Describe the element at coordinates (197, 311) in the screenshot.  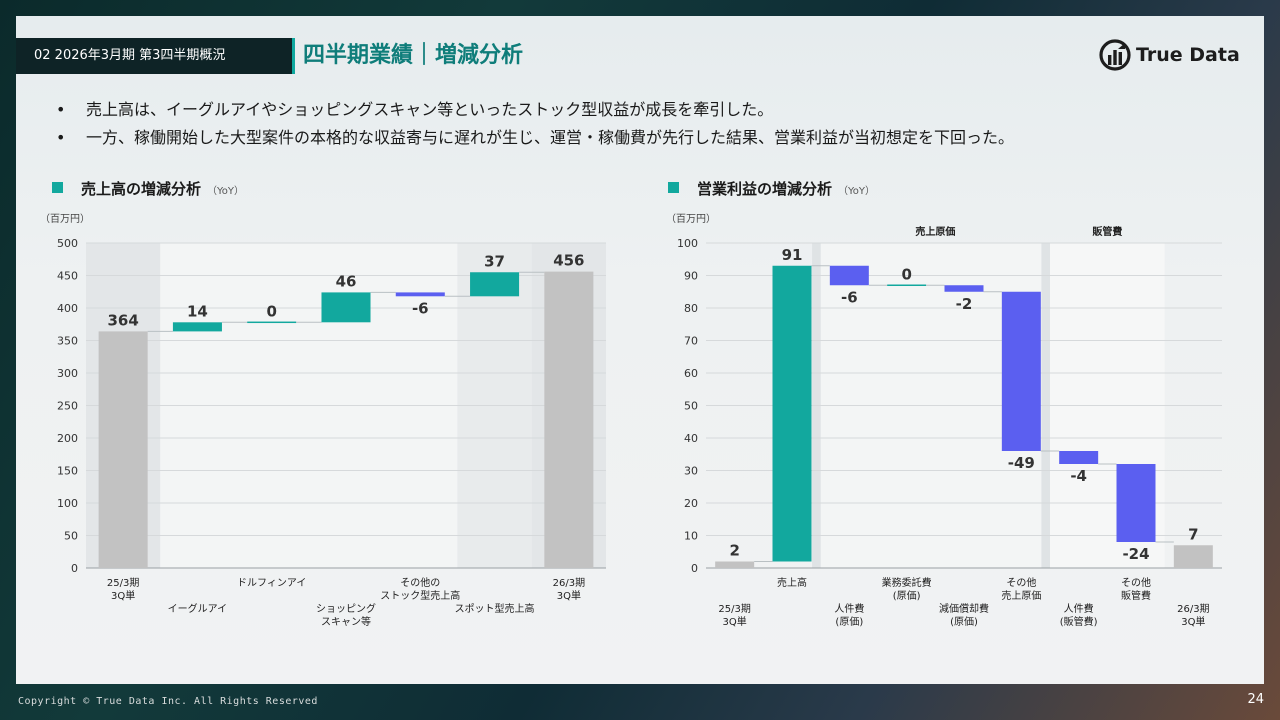
I see `value-label: 14` at that location.